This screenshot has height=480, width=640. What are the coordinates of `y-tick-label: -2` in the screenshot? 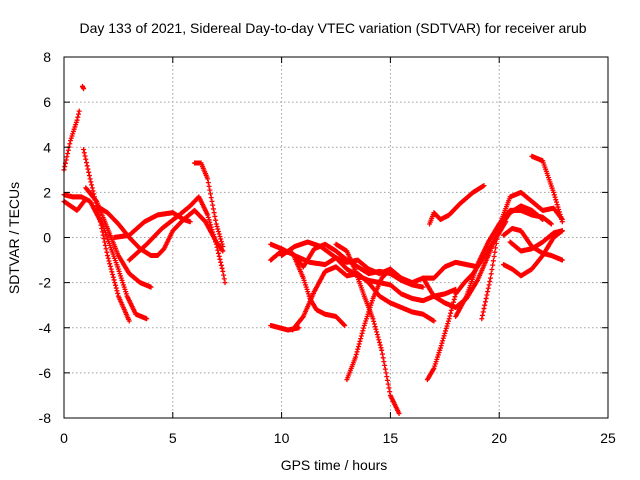 It's located at (45, 283).